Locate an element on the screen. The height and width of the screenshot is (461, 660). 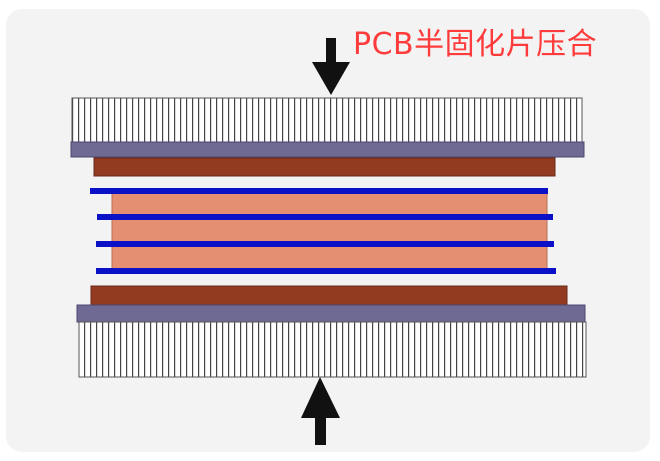
top-press-plate is located at coordinates (327, 120).